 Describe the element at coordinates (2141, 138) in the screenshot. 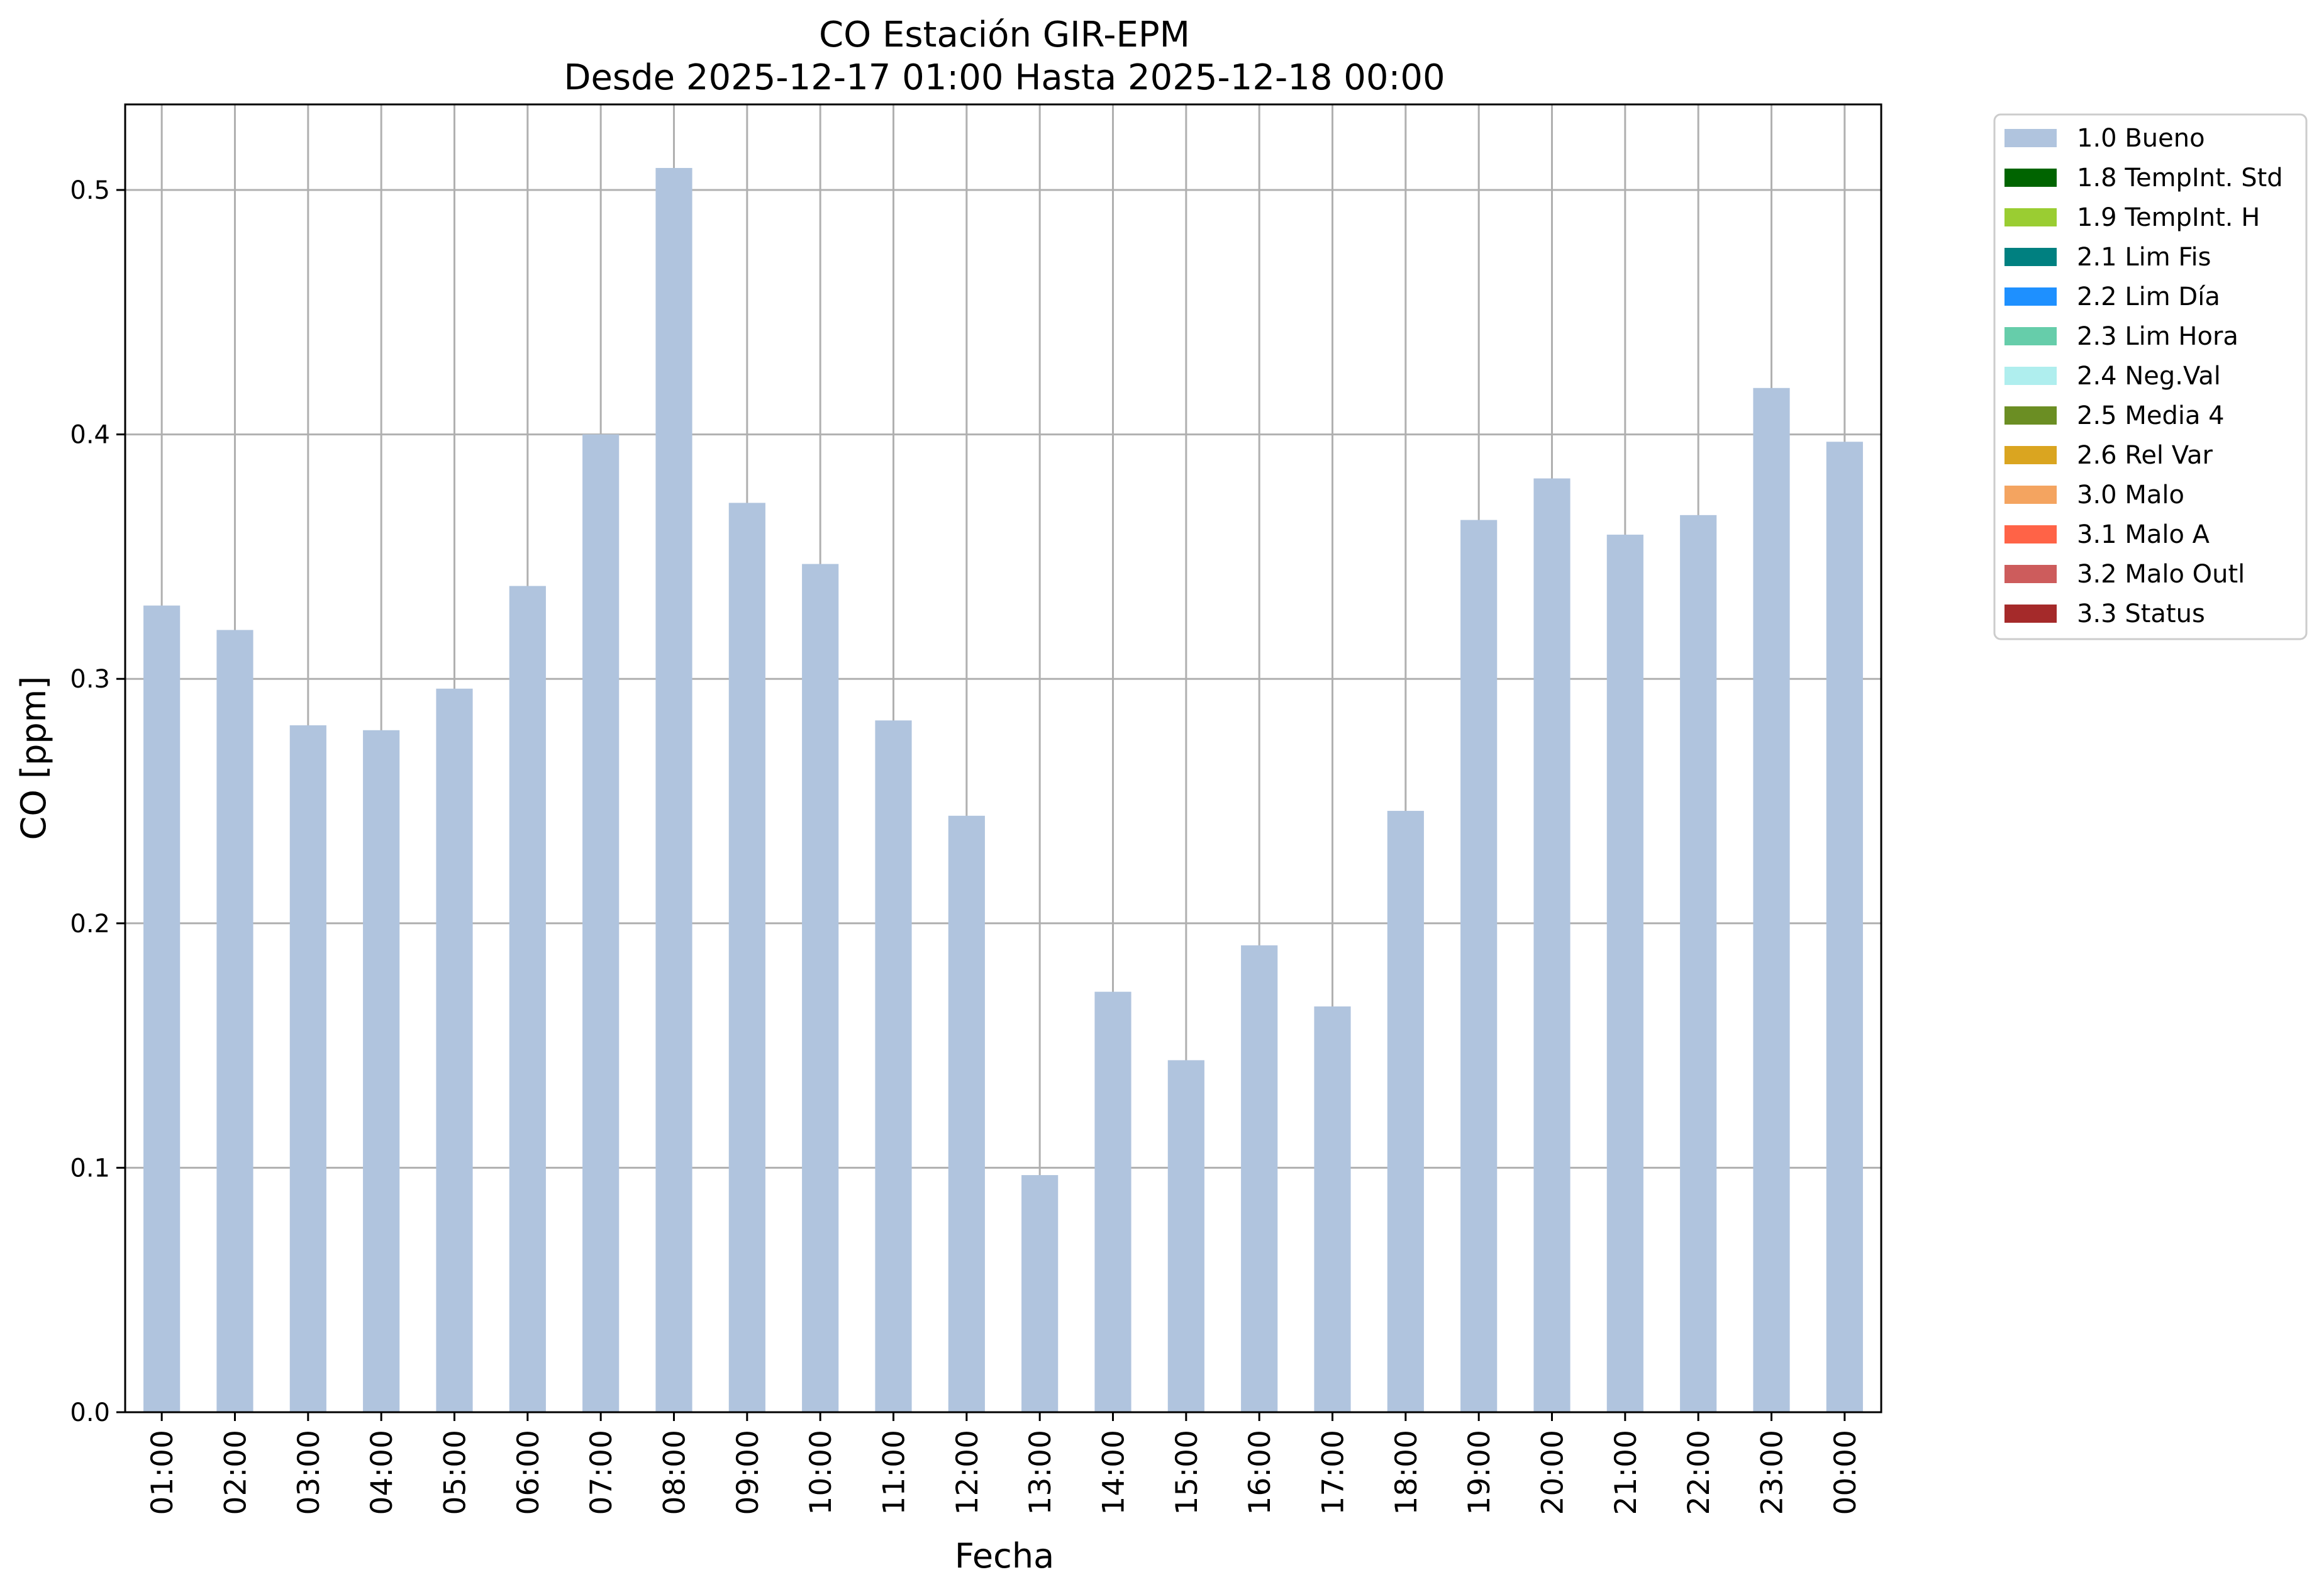

I see `legend-label: 1.0 Bueno` at that location.